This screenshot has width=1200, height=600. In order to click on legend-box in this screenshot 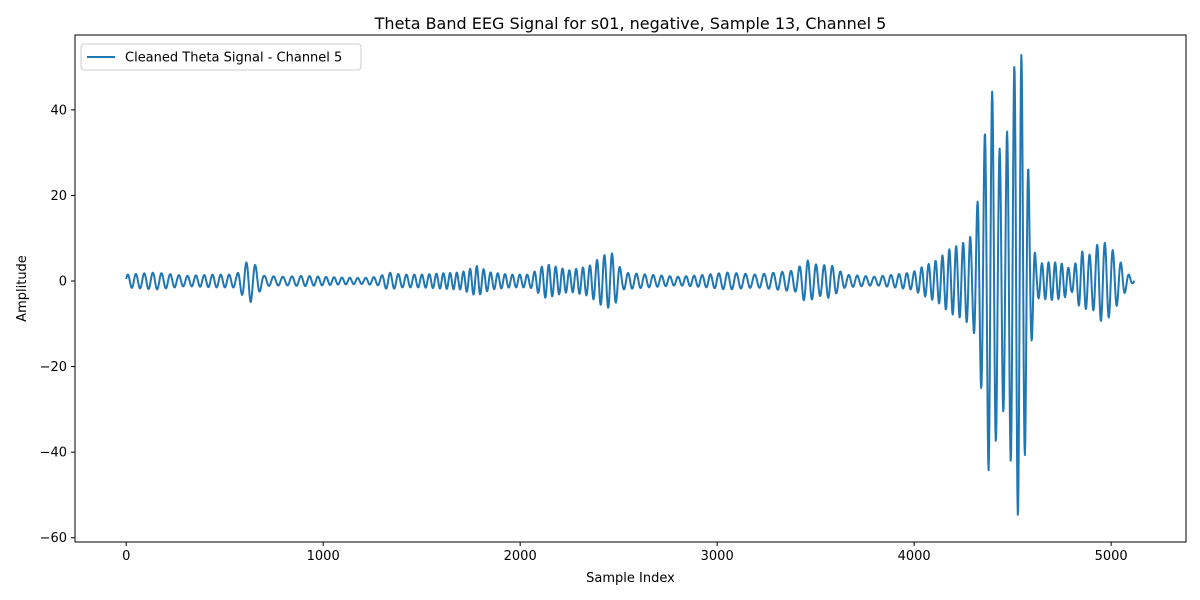, I will do `click(221, 57)`.